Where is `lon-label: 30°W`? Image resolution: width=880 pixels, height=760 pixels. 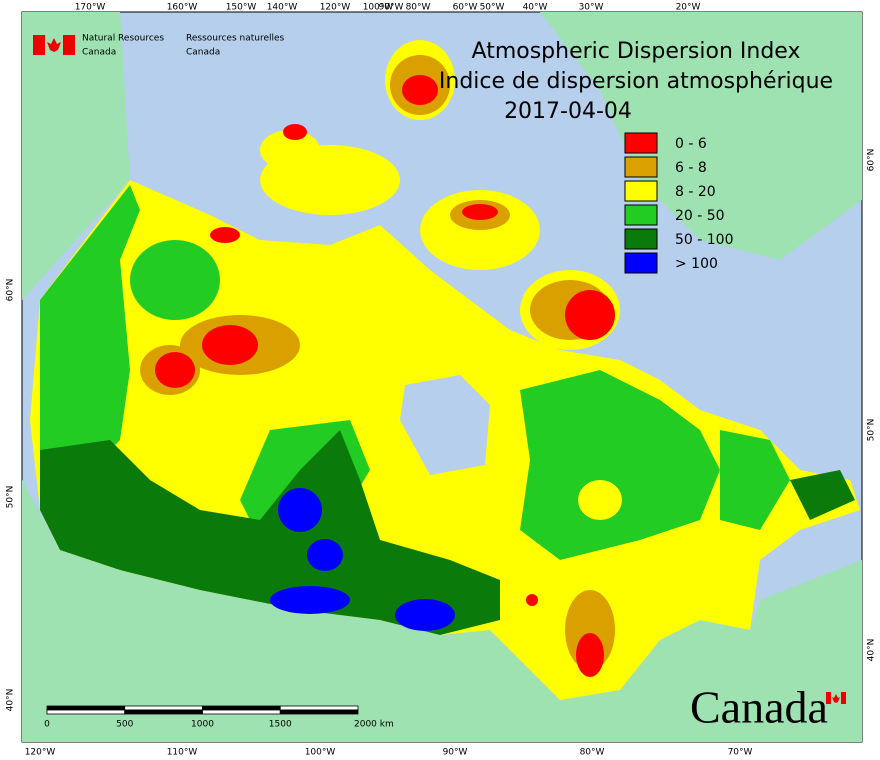
lon-label: 30°W is located at coordinates (591, 8).